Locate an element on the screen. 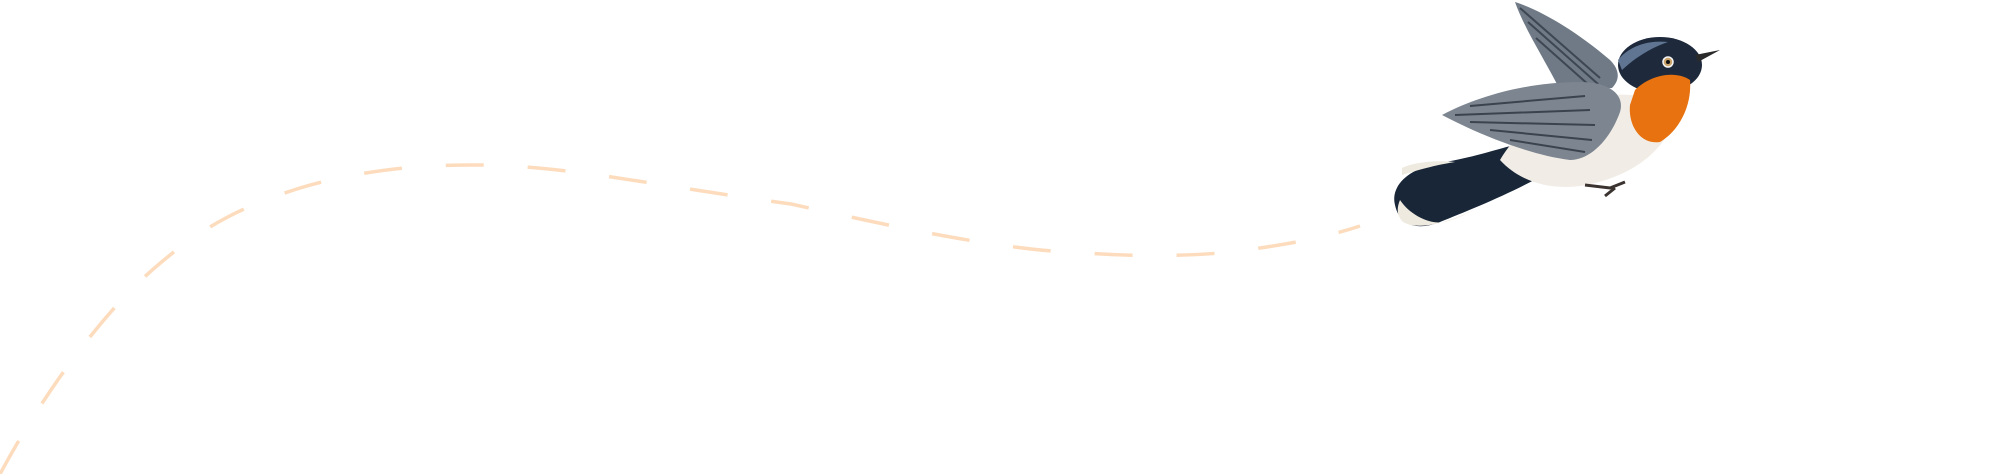 This screenshot has width=2000, height=474. bird-upper-wing is located at coordinates (1566, 46).